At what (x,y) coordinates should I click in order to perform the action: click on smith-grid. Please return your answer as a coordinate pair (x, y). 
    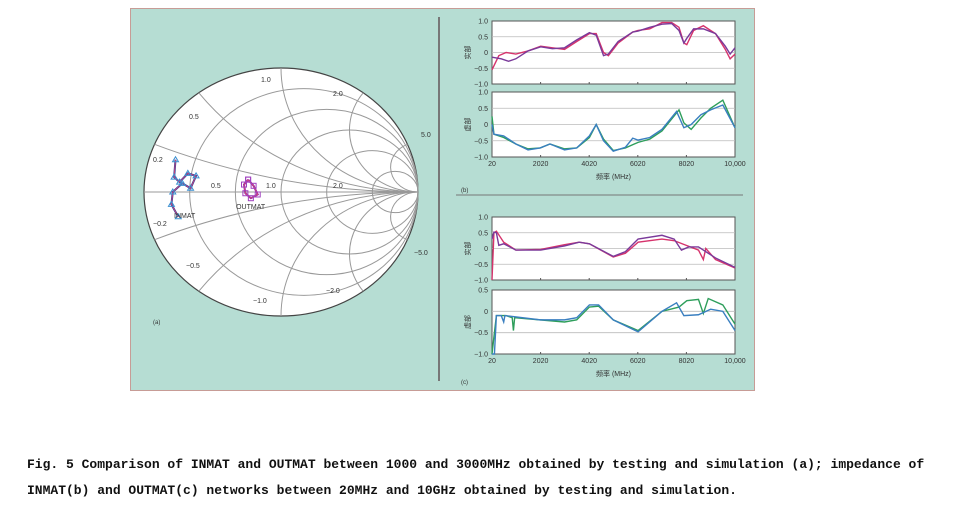
    Looking at the image, I should click on (281, 192).